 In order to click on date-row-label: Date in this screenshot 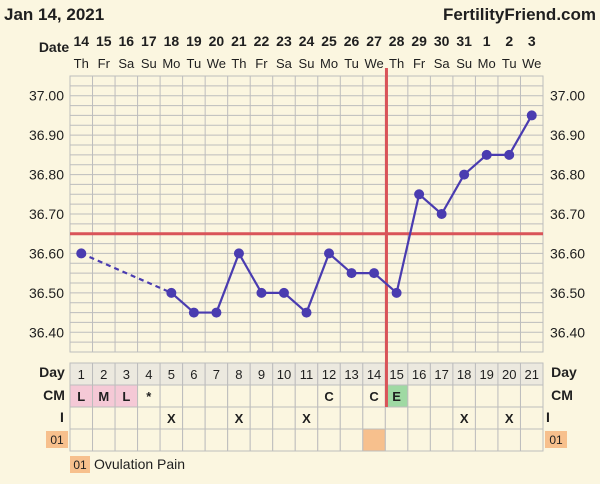, I will do `click(54, 47)`.